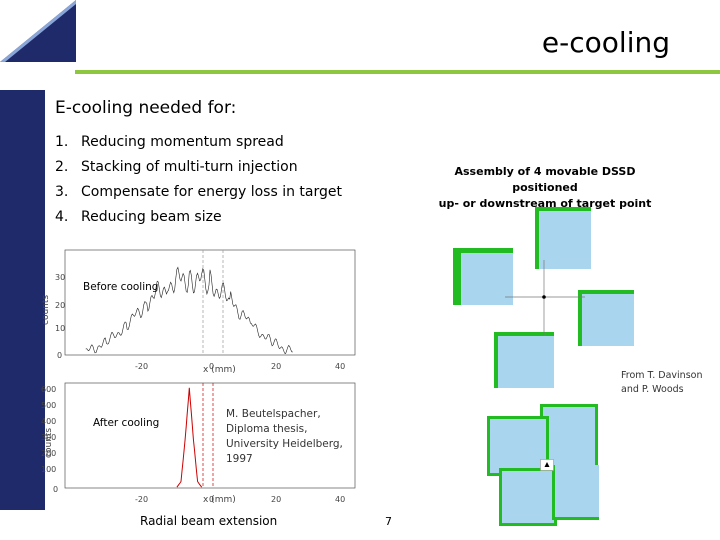  Describe the element at coordinates (397, 72) in the screenshot. I see `title-rule` at that location.